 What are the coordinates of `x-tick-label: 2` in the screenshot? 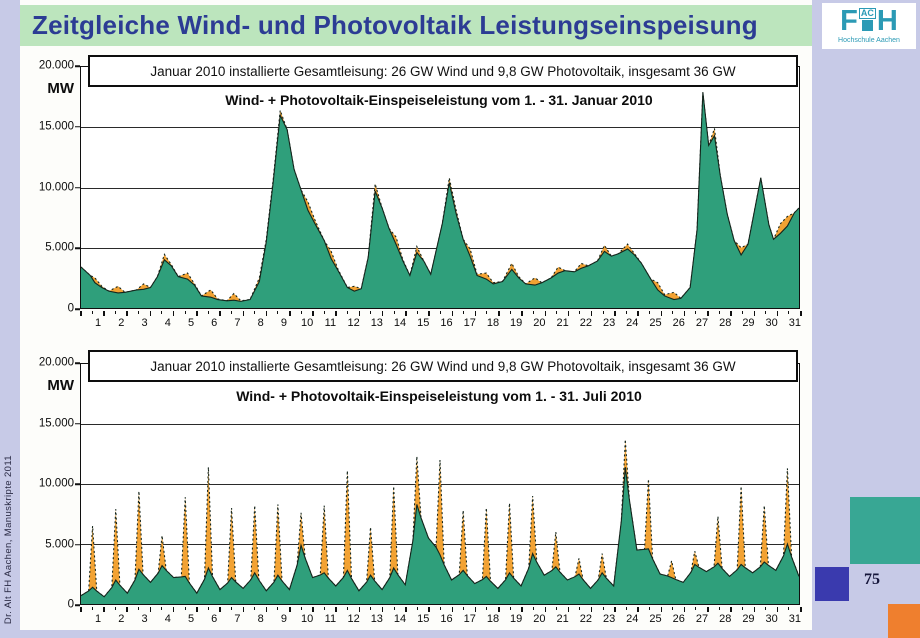 It's located at (121, 619).